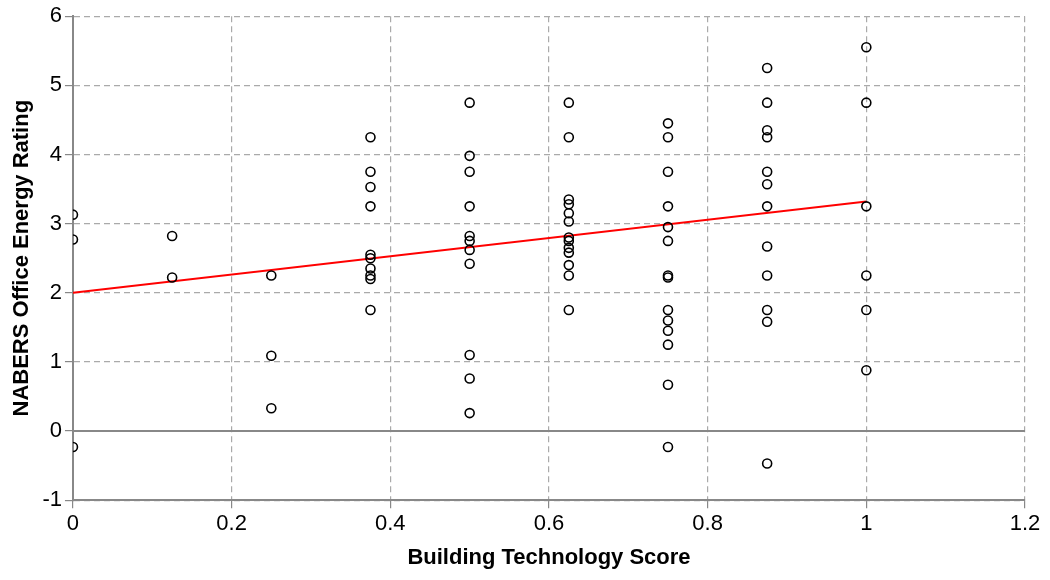 This screenshot has width=1050, height=580. I want to click on y-axis-title: NABERS Office Energy Rating, so click(21, 258).